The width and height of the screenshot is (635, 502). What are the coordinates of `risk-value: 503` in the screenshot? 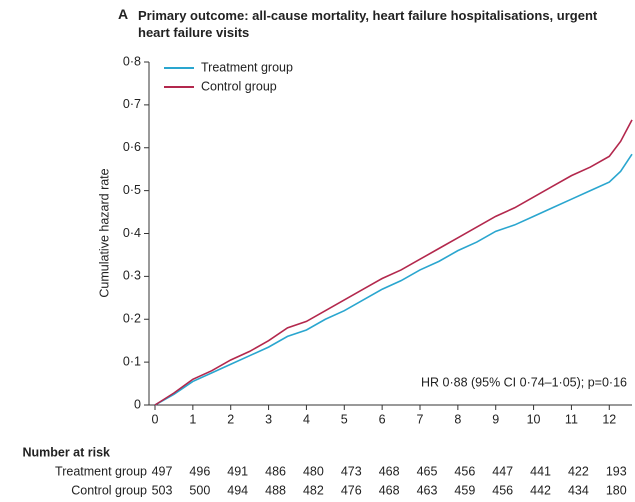 It's located at (162, 490).